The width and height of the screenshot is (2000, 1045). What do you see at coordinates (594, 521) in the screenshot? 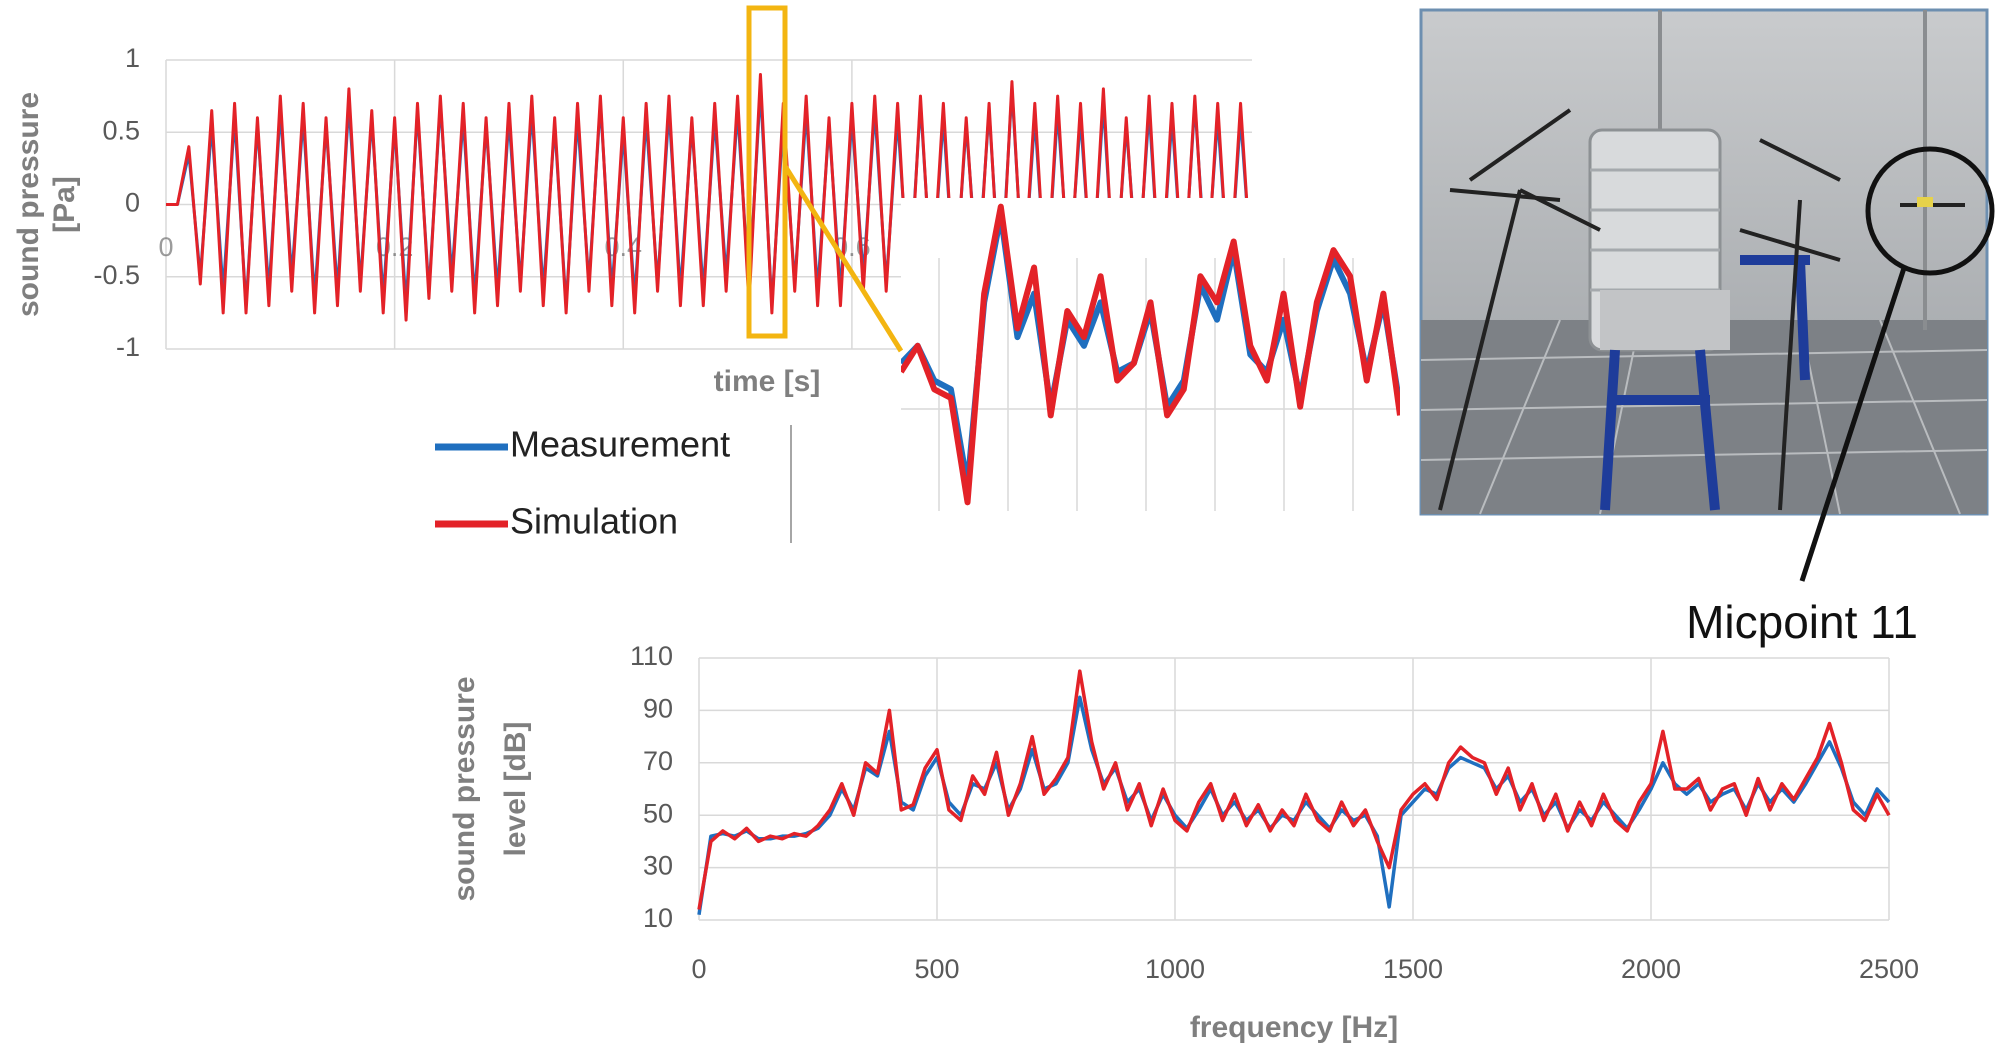
I see `legend-label: Simulation` at bounding box center [594, 521].